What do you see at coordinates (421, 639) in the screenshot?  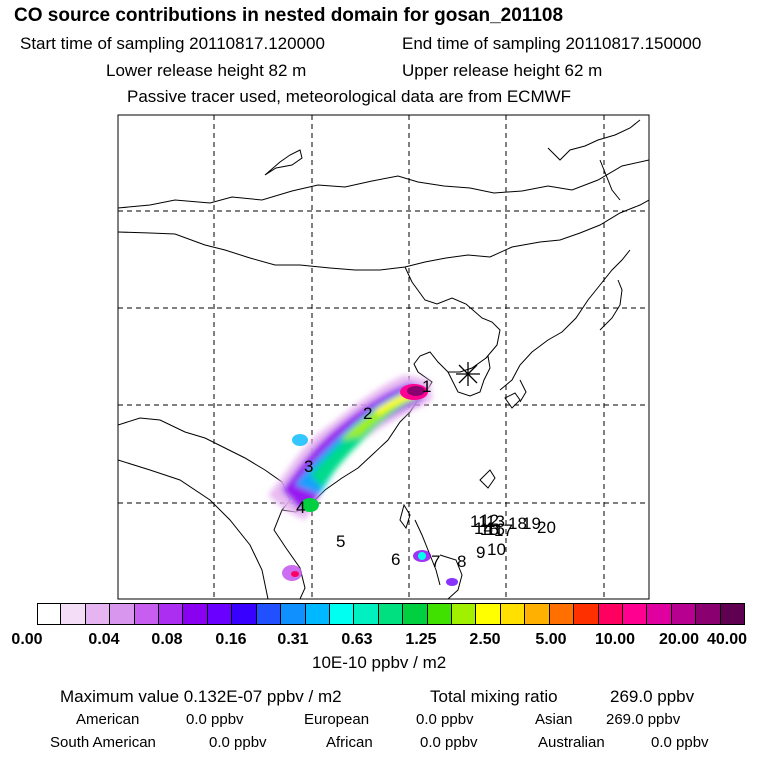 I see `colorbar-tick-label: 1.25` at bounding box center [421, 639].